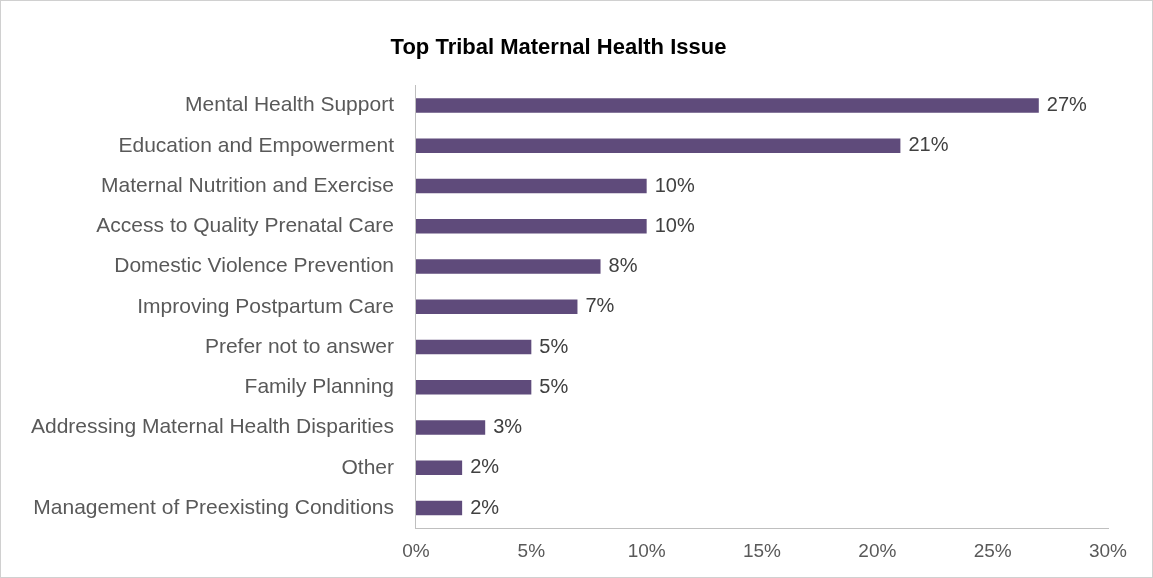 The width and height of the screenshot is (1153, 578). What do you see at coordinates (212, 426) in the screenshot?
I see `y-tick-label: Addressing Maternal Health Disparities` at bounding box center [212, 426].